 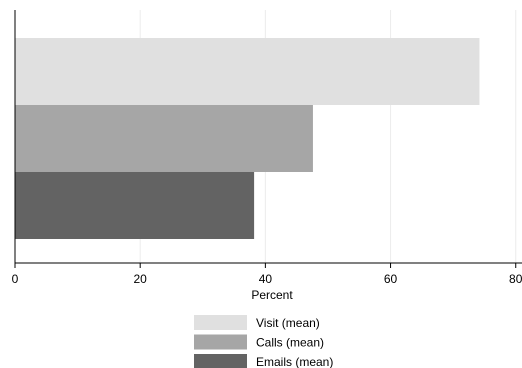 What do you see at coordinates (290, 343) in the screenshot?
I see `legend-label-1: Calls (mean)` at bounding box center [290, 343].